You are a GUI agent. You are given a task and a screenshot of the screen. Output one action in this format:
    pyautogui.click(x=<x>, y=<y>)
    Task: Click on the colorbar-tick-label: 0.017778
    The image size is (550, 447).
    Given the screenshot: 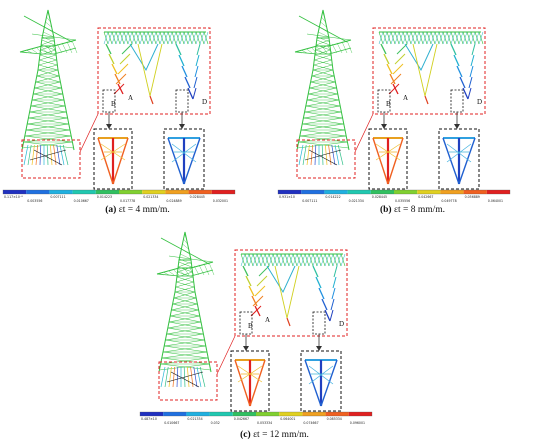 What is the action you would take?
    pyautogui.click(x=127, y=201)
    